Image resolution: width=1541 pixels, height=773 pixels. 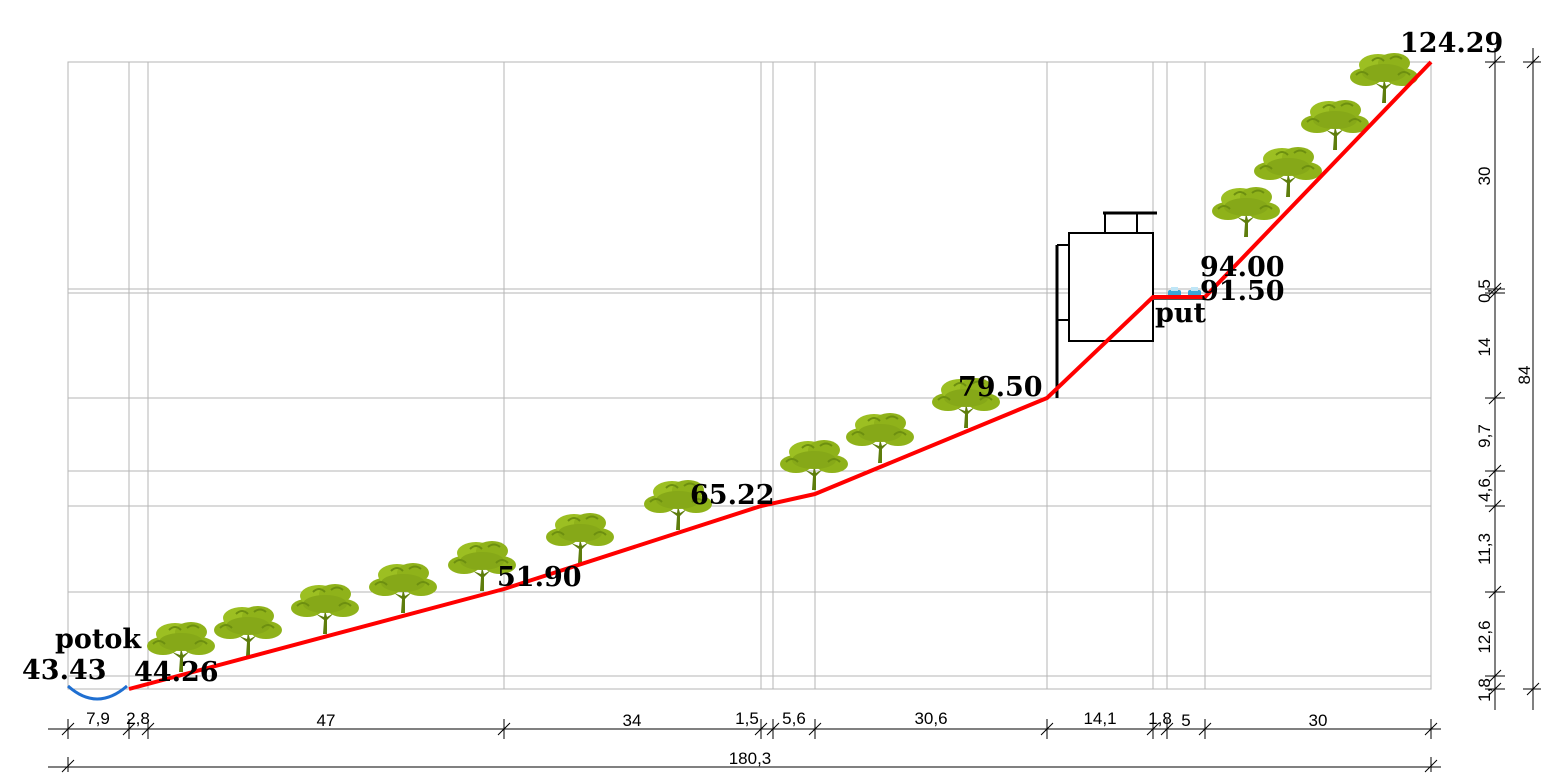 What do you see at coordinates (1000, 387) in the screenshot?
I see `elevation-label-4: 79.50` at bounding box center [1000, 387].